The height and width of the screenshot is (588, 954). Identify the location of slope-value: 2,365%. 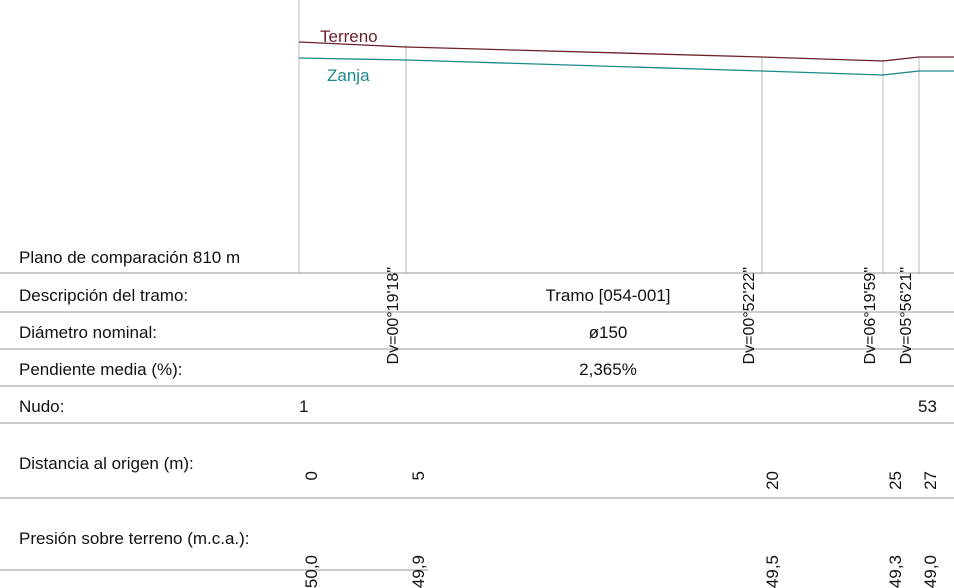
(608, 369).